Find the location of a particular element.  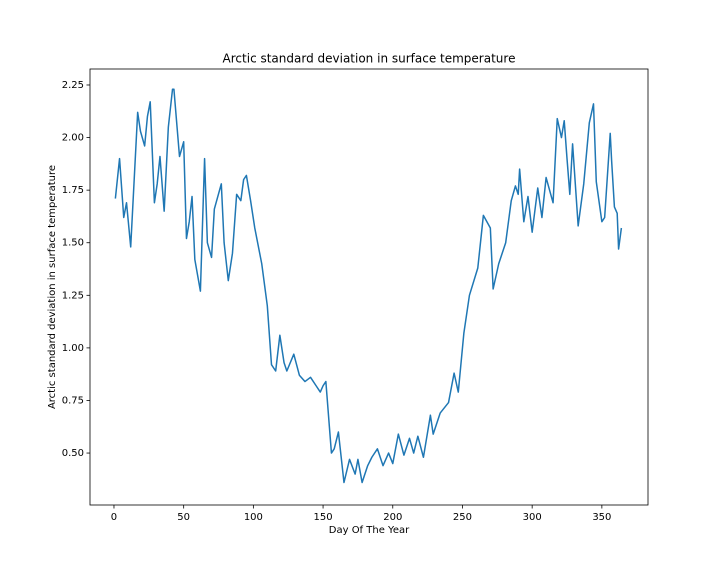

y-tick-label: 2.00 is located at coordinates (73, 138).